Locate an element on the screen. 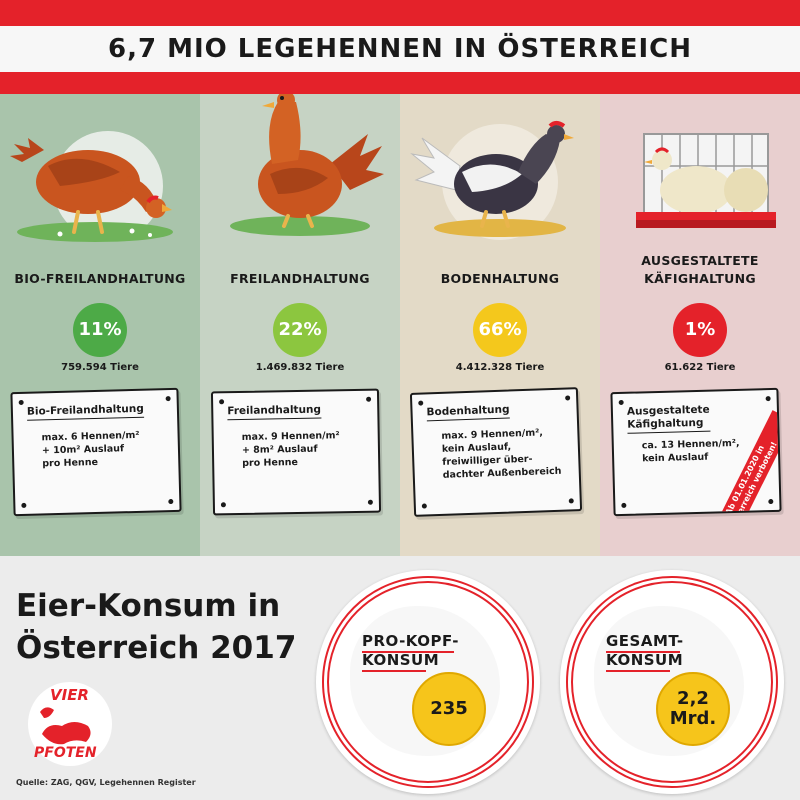 This screenshot has height=800, width=800. page-title: 6,7 MIO LEGEHENNEN IN ÖSTERREICH is located at coordinates (400, 49).